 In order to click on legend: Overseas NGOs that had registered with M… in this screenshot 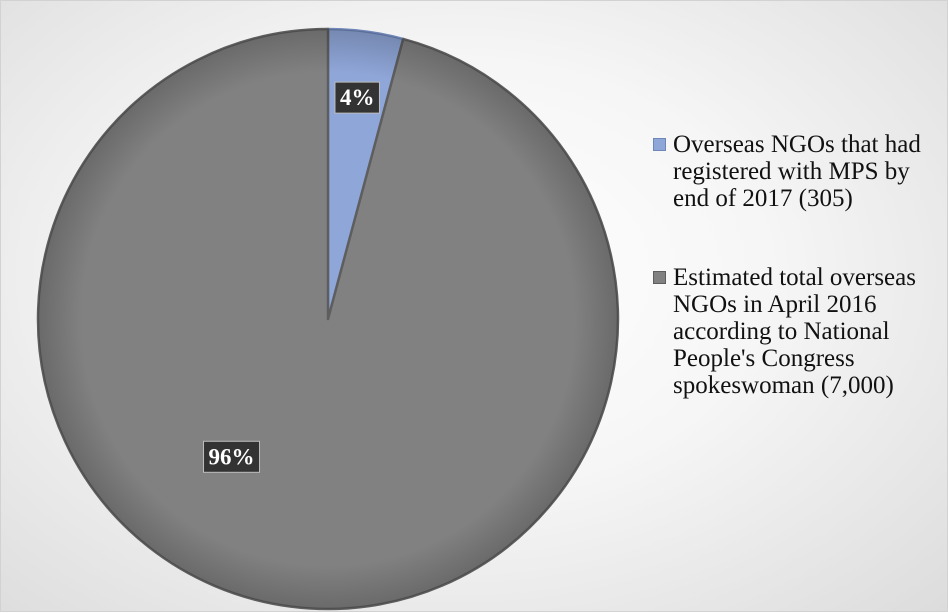, I will do `click(799, 265)`.